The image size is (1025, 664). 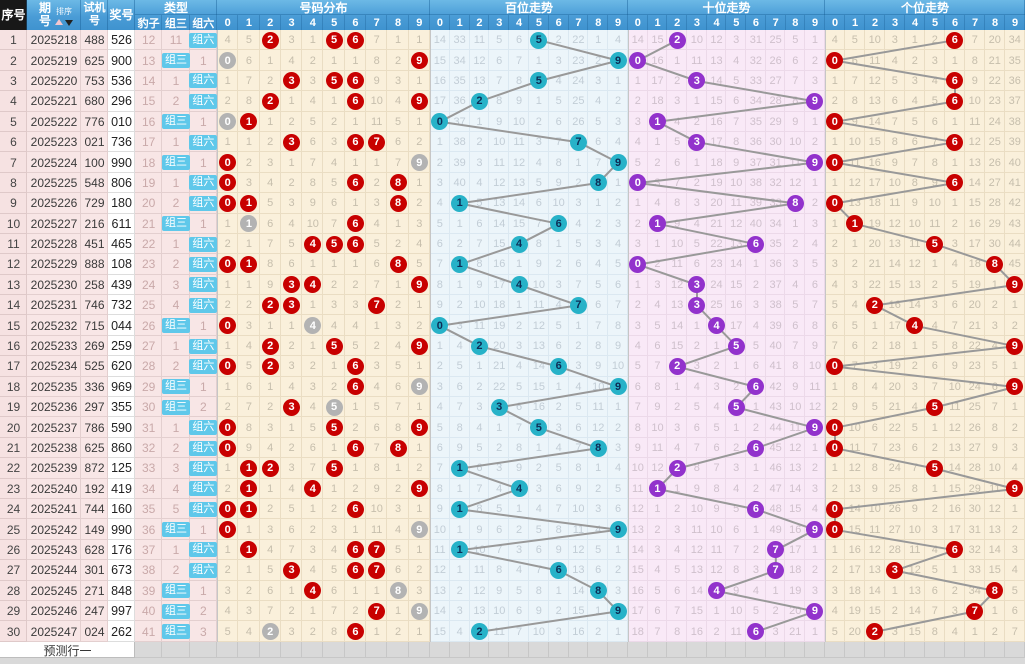 What do you see at coordinates (439, 366) in the screenshot?
I see `hundreds-miss-count: 2` at bounding box center [439, 366].